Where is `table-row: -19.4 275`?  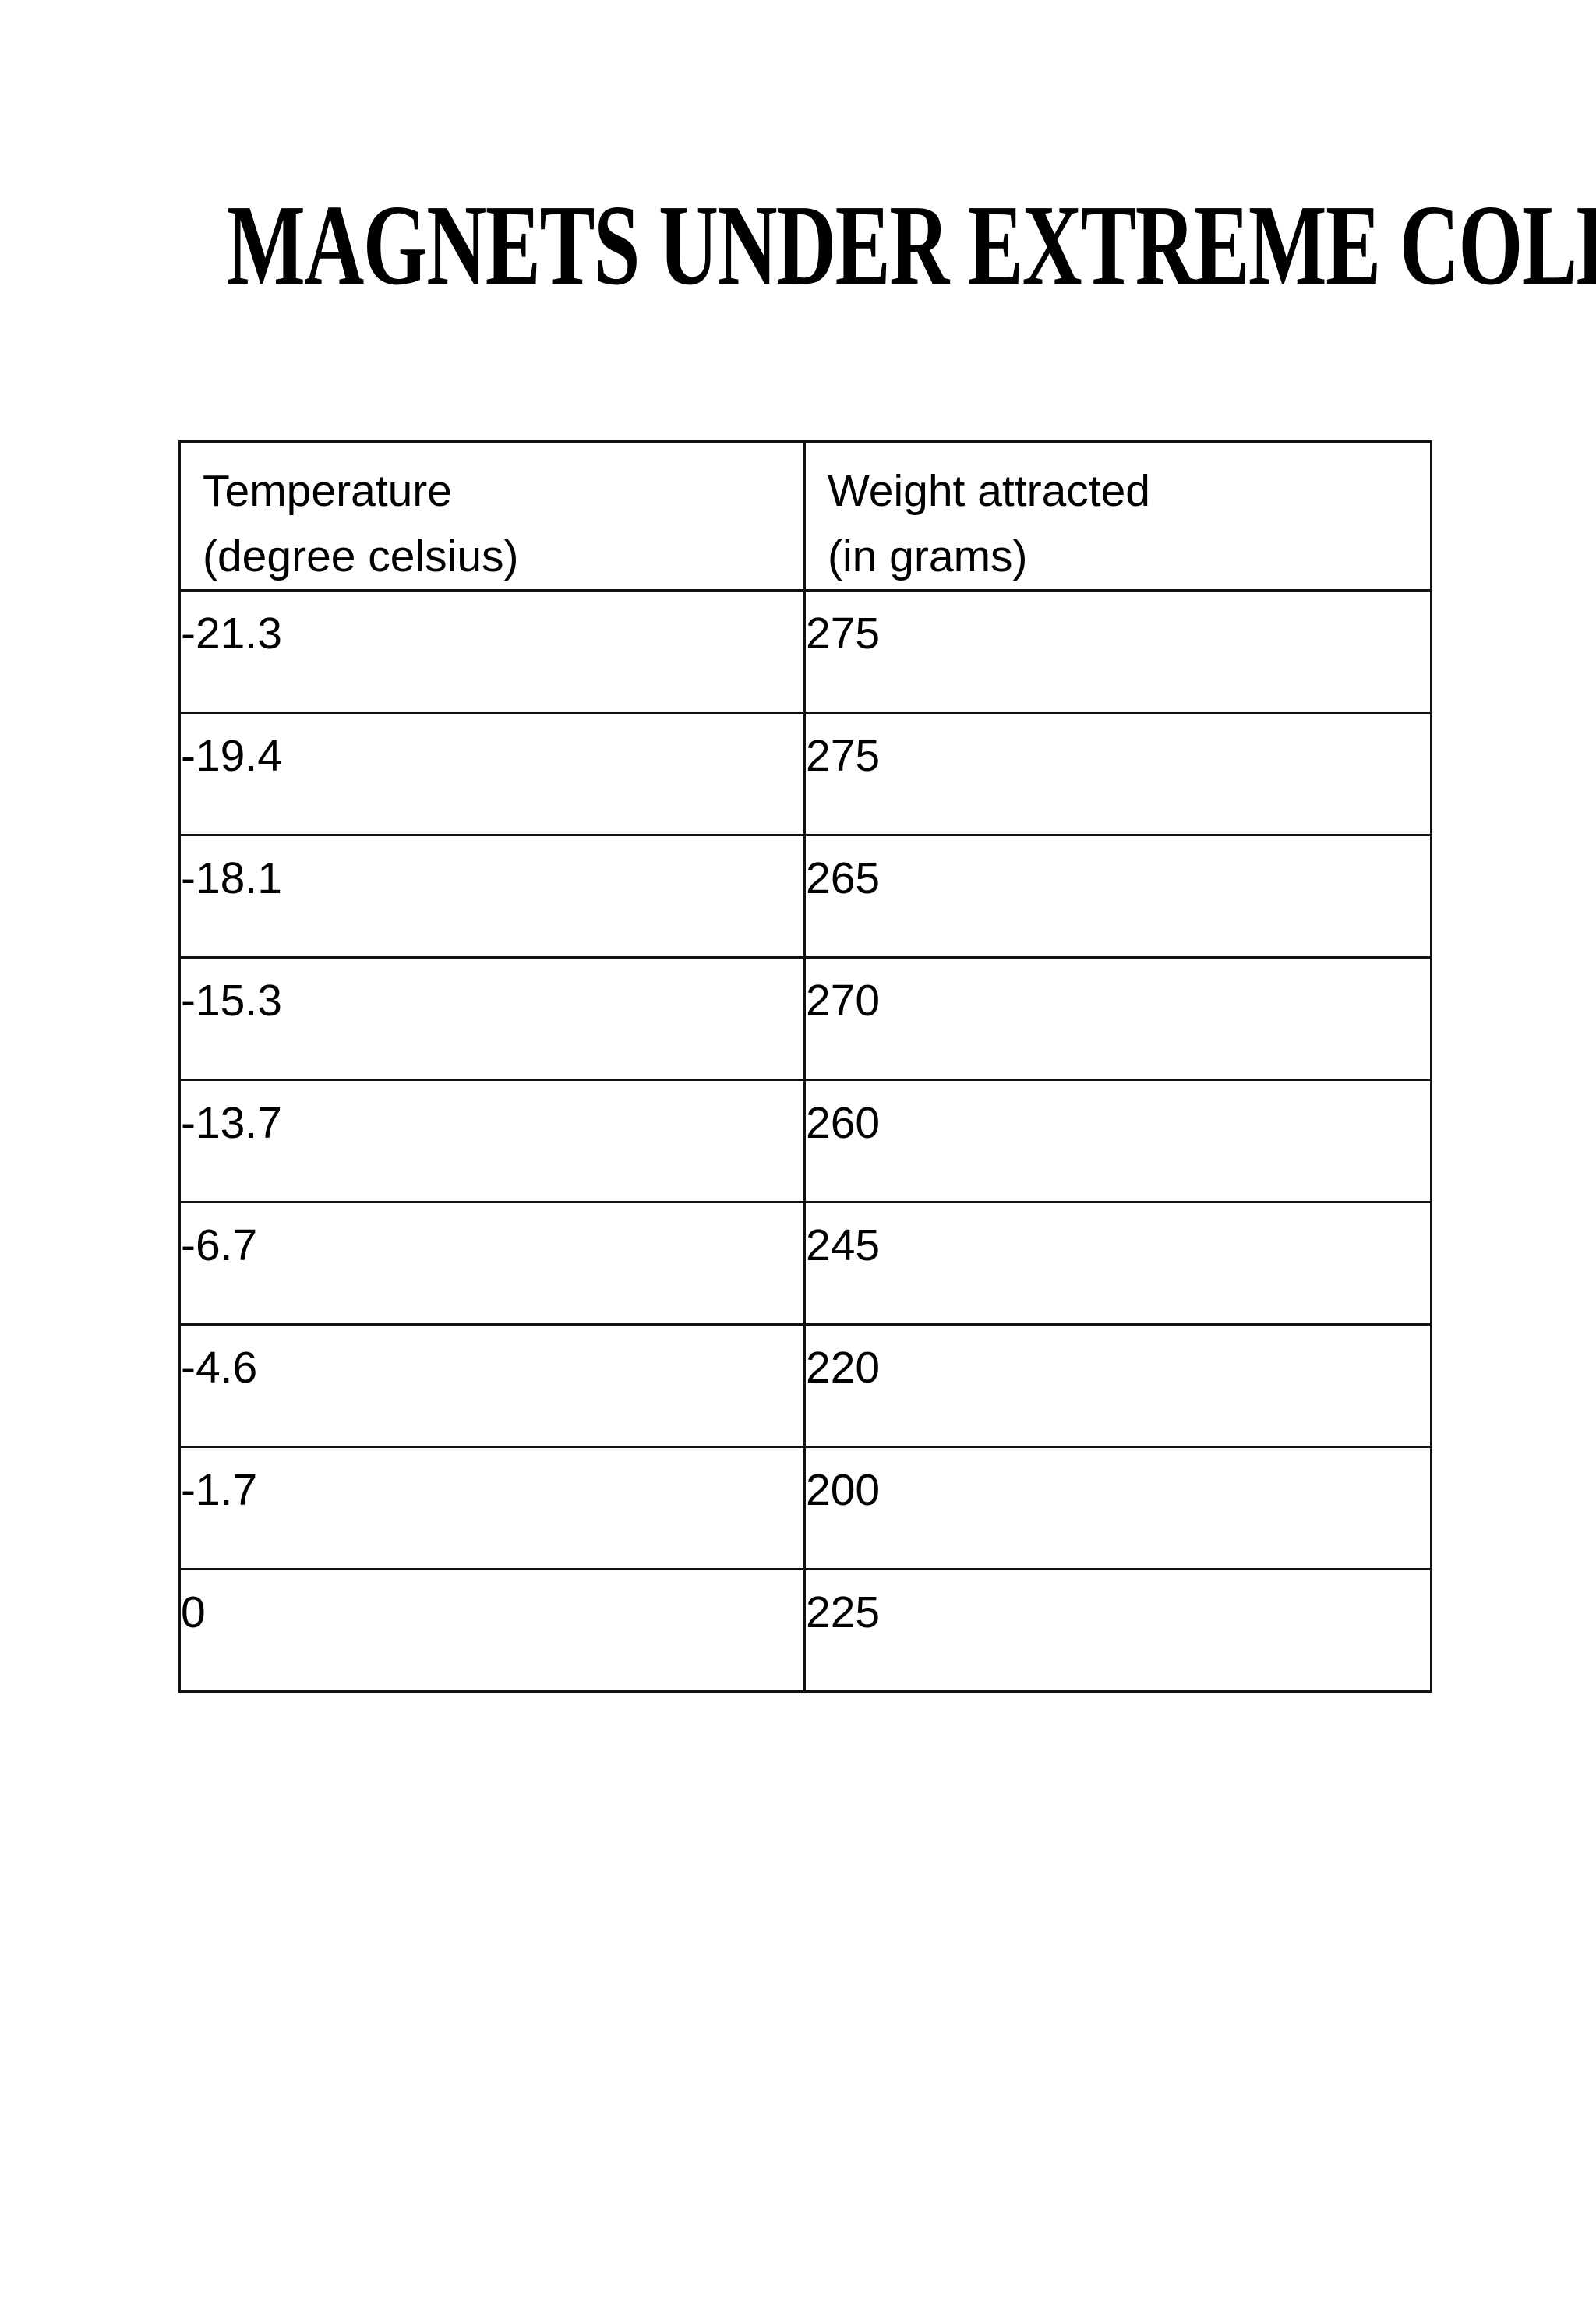
table-row: -19.4 275 is located at coordinates (805, 774).